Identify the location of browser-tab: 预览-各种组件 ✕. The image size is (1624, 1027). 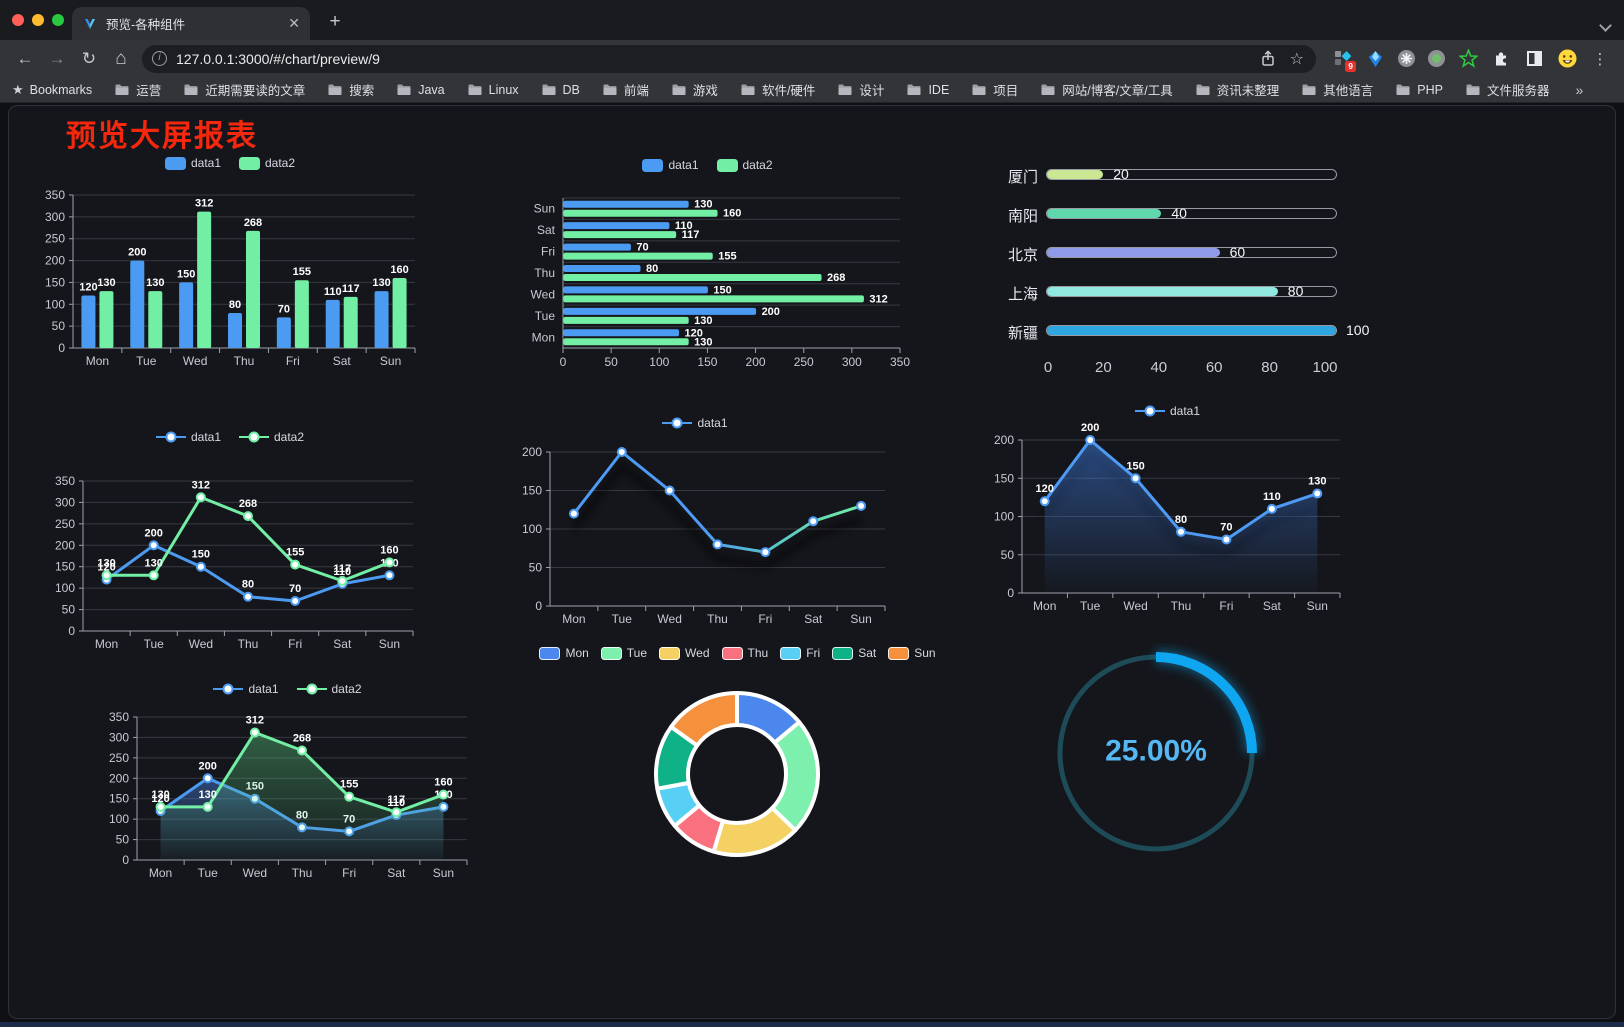
(191, 23).